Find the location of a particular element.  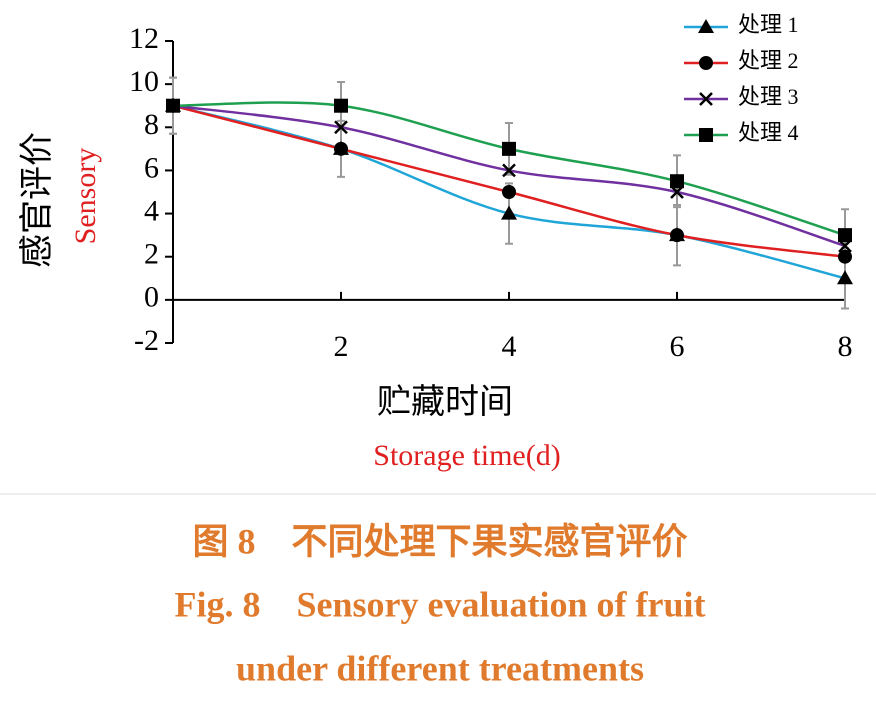

x-tick-label: 2 is located at coordinates (341, 346).